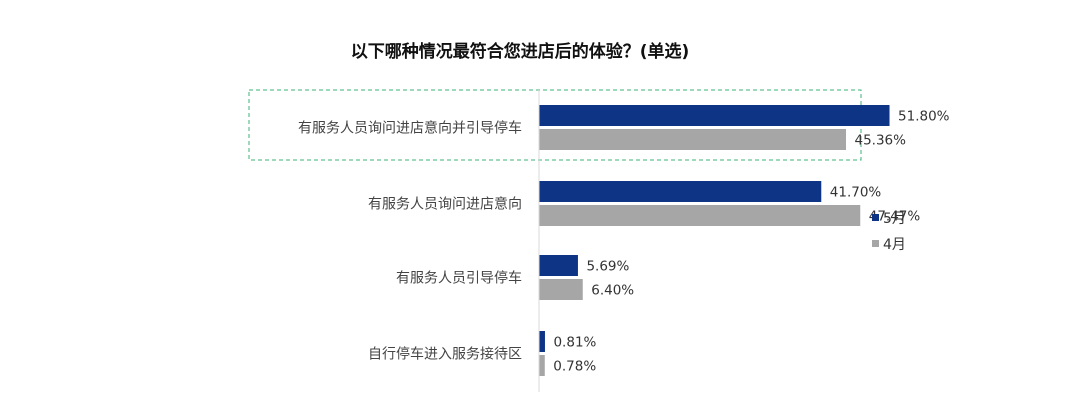  I want to click on legend-label: 5月, so click(894, 219).